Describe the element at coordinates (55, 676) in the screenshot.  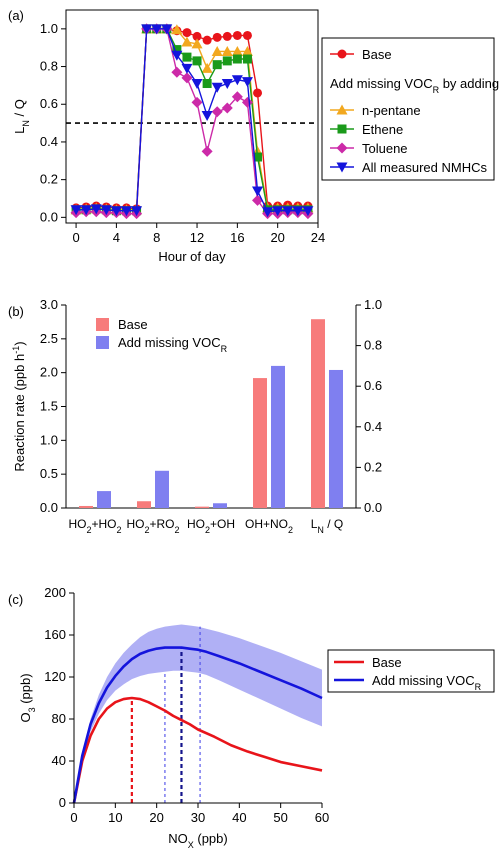
I see `y-tick-label-c: 120` at that location.